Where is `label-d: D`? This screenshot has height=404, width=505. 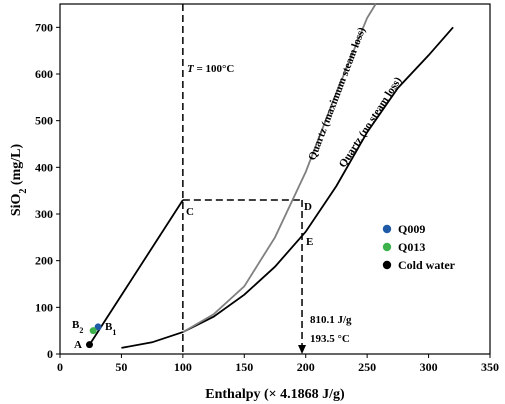 label-d: D is located at coordinates (308, 207).